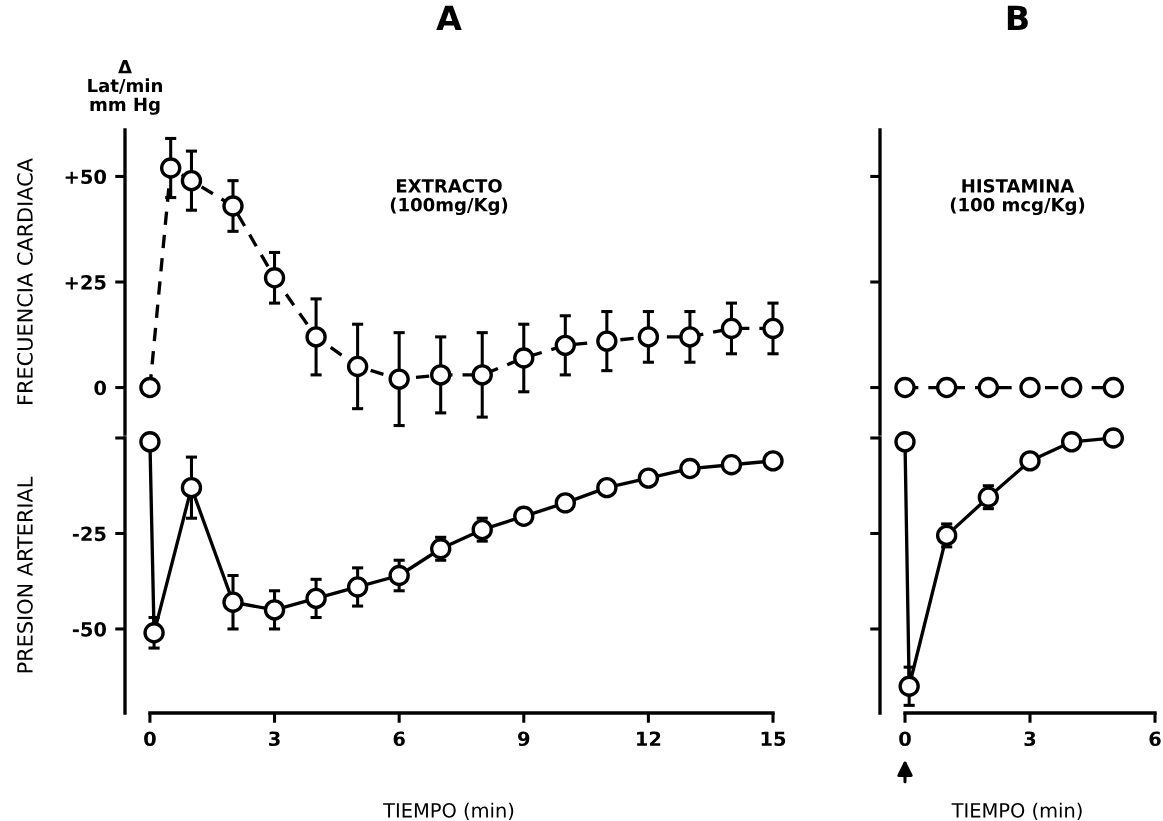 This screenshot has height=821, width=1163. What do you see at coordinates (89, 534) in the screenshot?
I see `y-tick-label: -25` at bounding box center [89, 534].